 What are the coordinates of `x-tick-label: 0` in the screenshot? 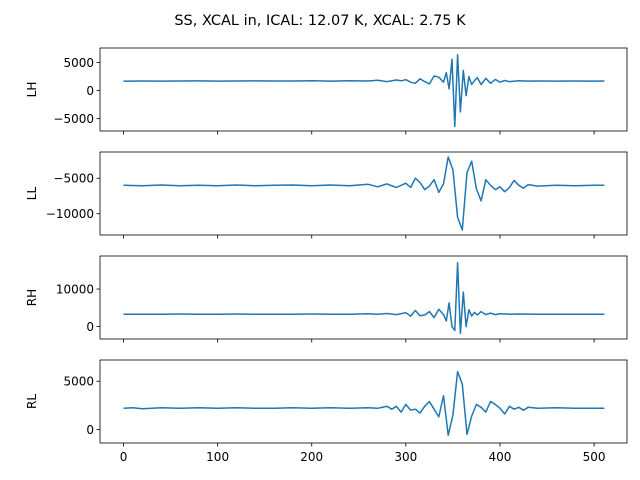 It's located at (124, 457).